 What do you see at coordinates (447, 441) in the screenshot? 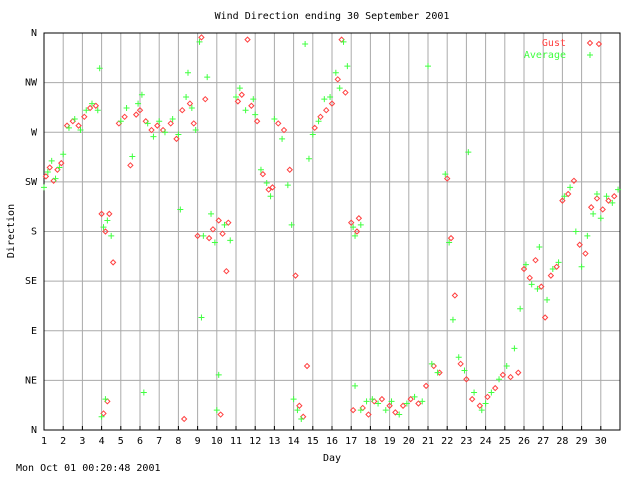
I see `x-tick-label: 22` at bounding box center [447, 441].